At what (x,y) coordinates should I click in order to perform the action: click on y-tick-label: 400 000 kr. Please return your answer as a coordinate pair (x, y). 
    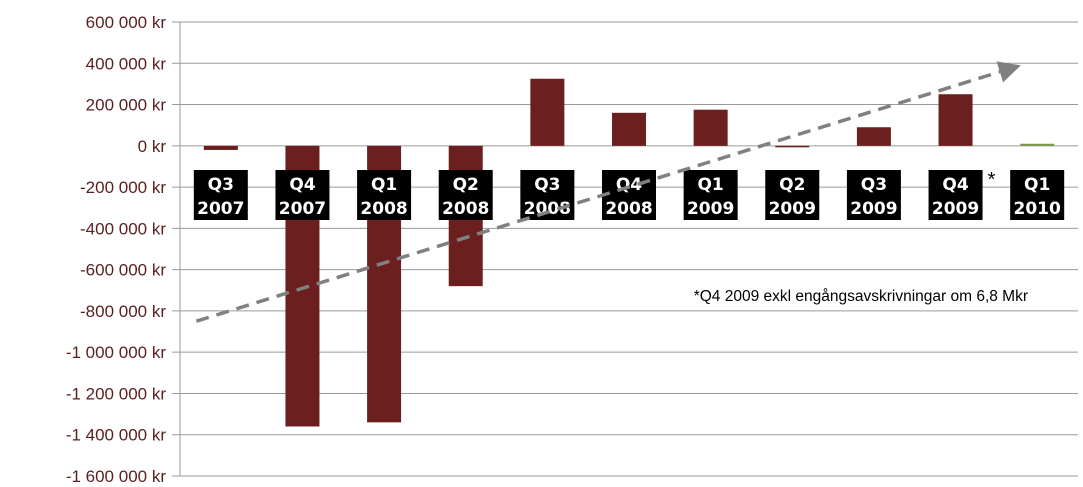
    Looking at the image, I should click on (126, 63).